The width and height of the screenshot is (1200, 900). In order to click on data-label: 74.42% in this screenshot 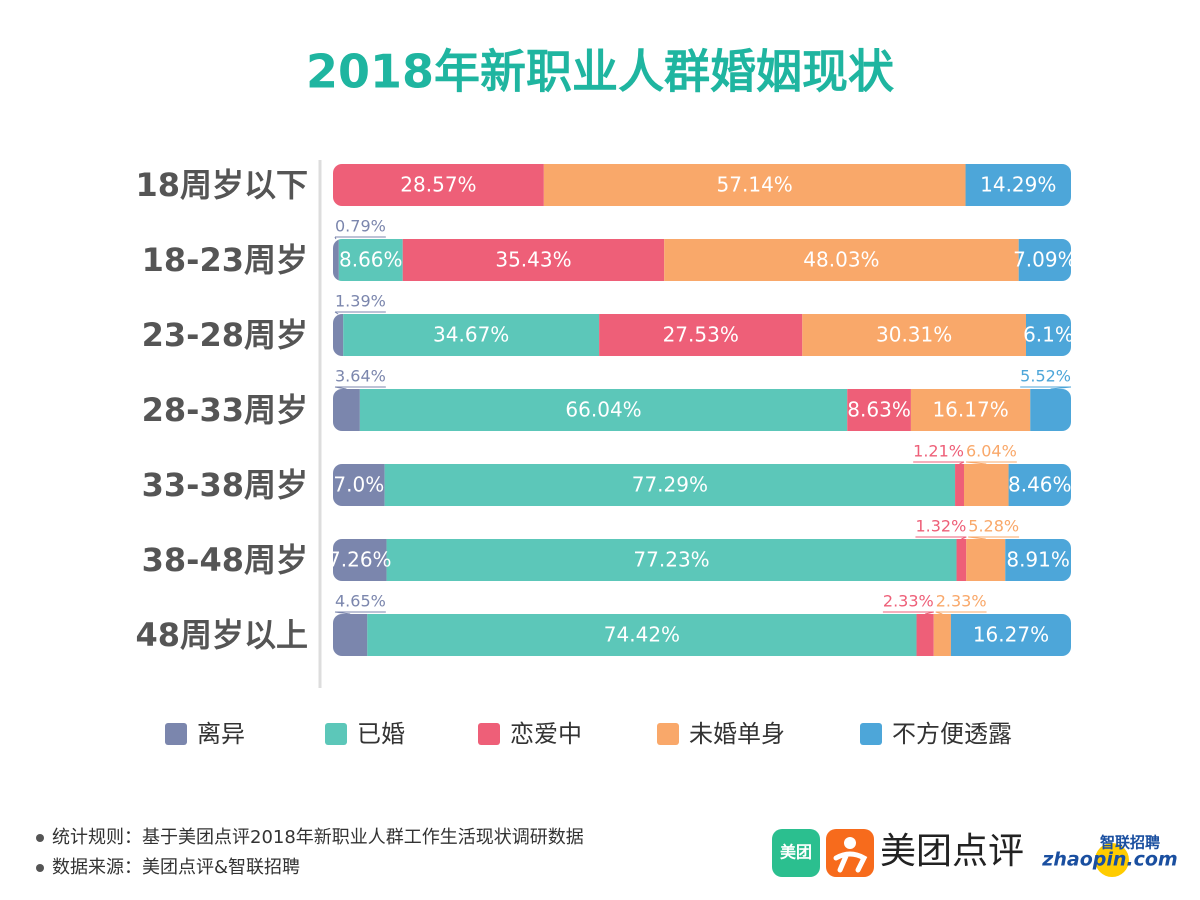, I will do `click(642, 635)`.